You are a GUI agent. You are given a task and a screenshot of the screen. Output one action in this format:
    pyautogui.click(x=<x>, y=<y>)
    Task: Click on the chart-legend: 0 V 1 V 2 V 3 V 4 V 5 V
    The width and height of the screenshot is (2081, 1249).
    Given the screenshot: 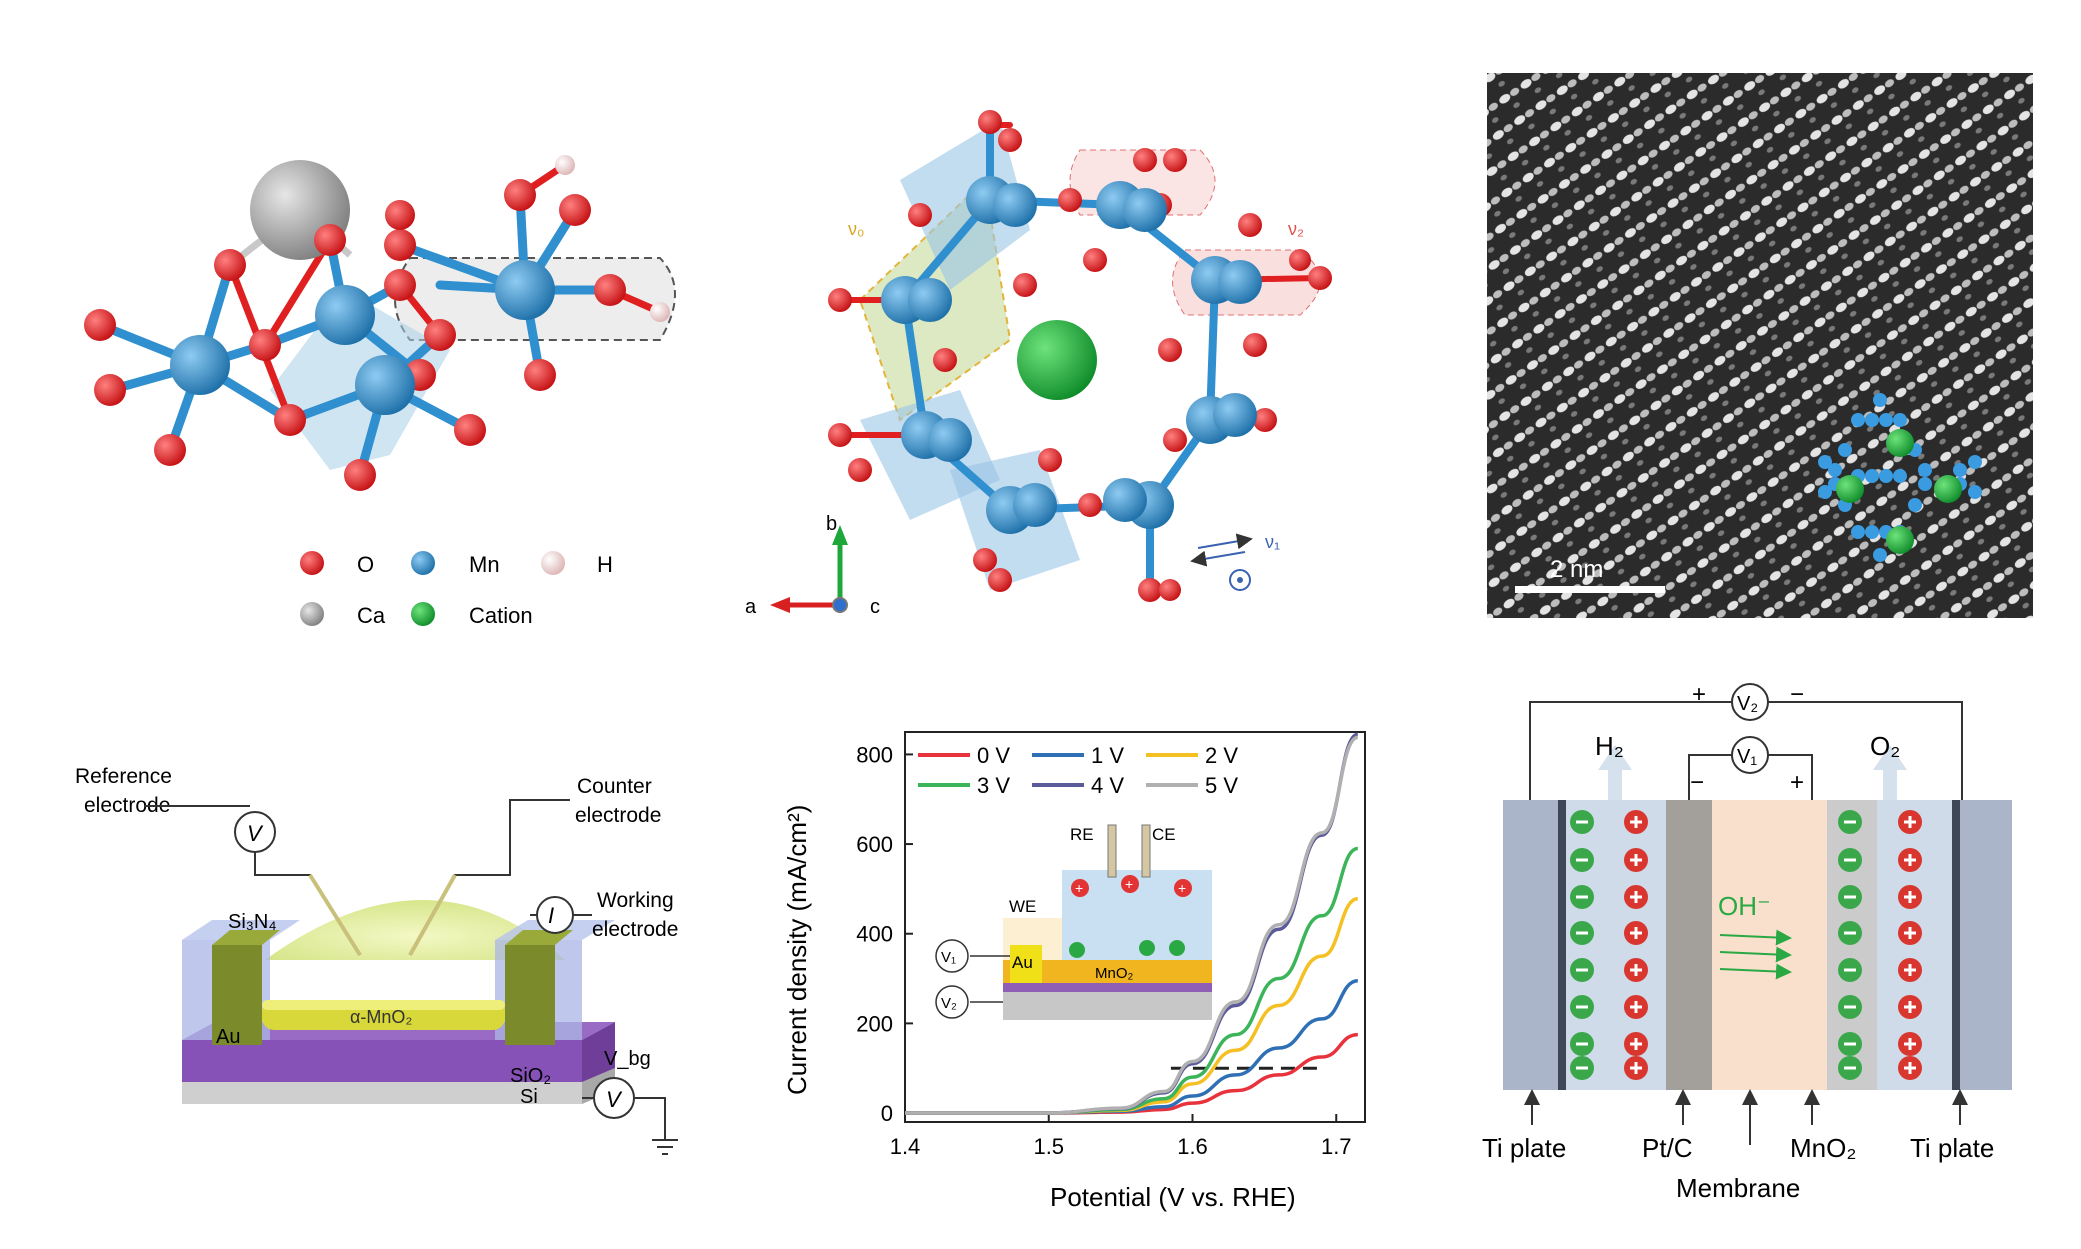 What is the action you would take?
    pyautogui.click(x=1078, y=770)
    